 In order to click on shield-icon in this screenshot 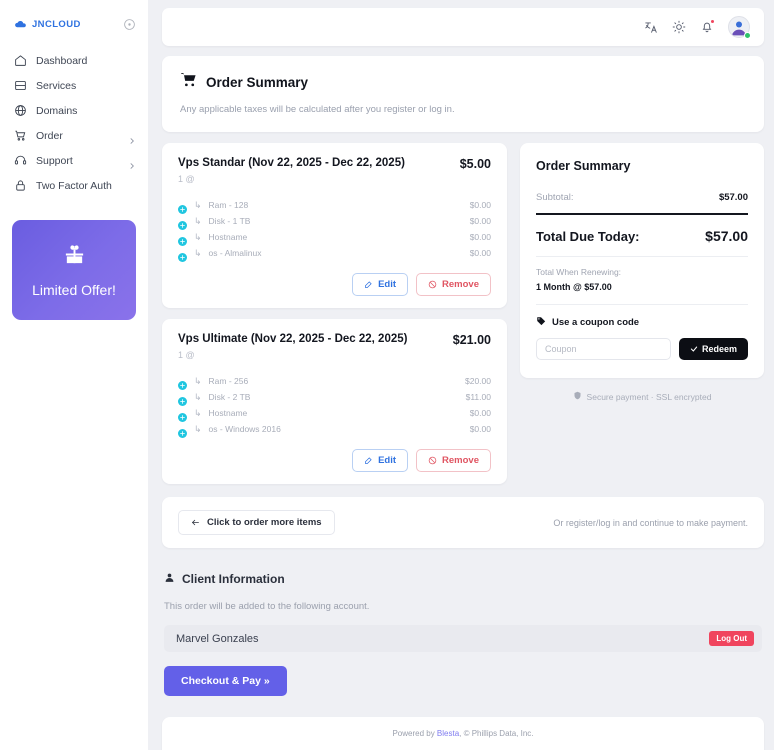, I will do `click(577, 396)`.